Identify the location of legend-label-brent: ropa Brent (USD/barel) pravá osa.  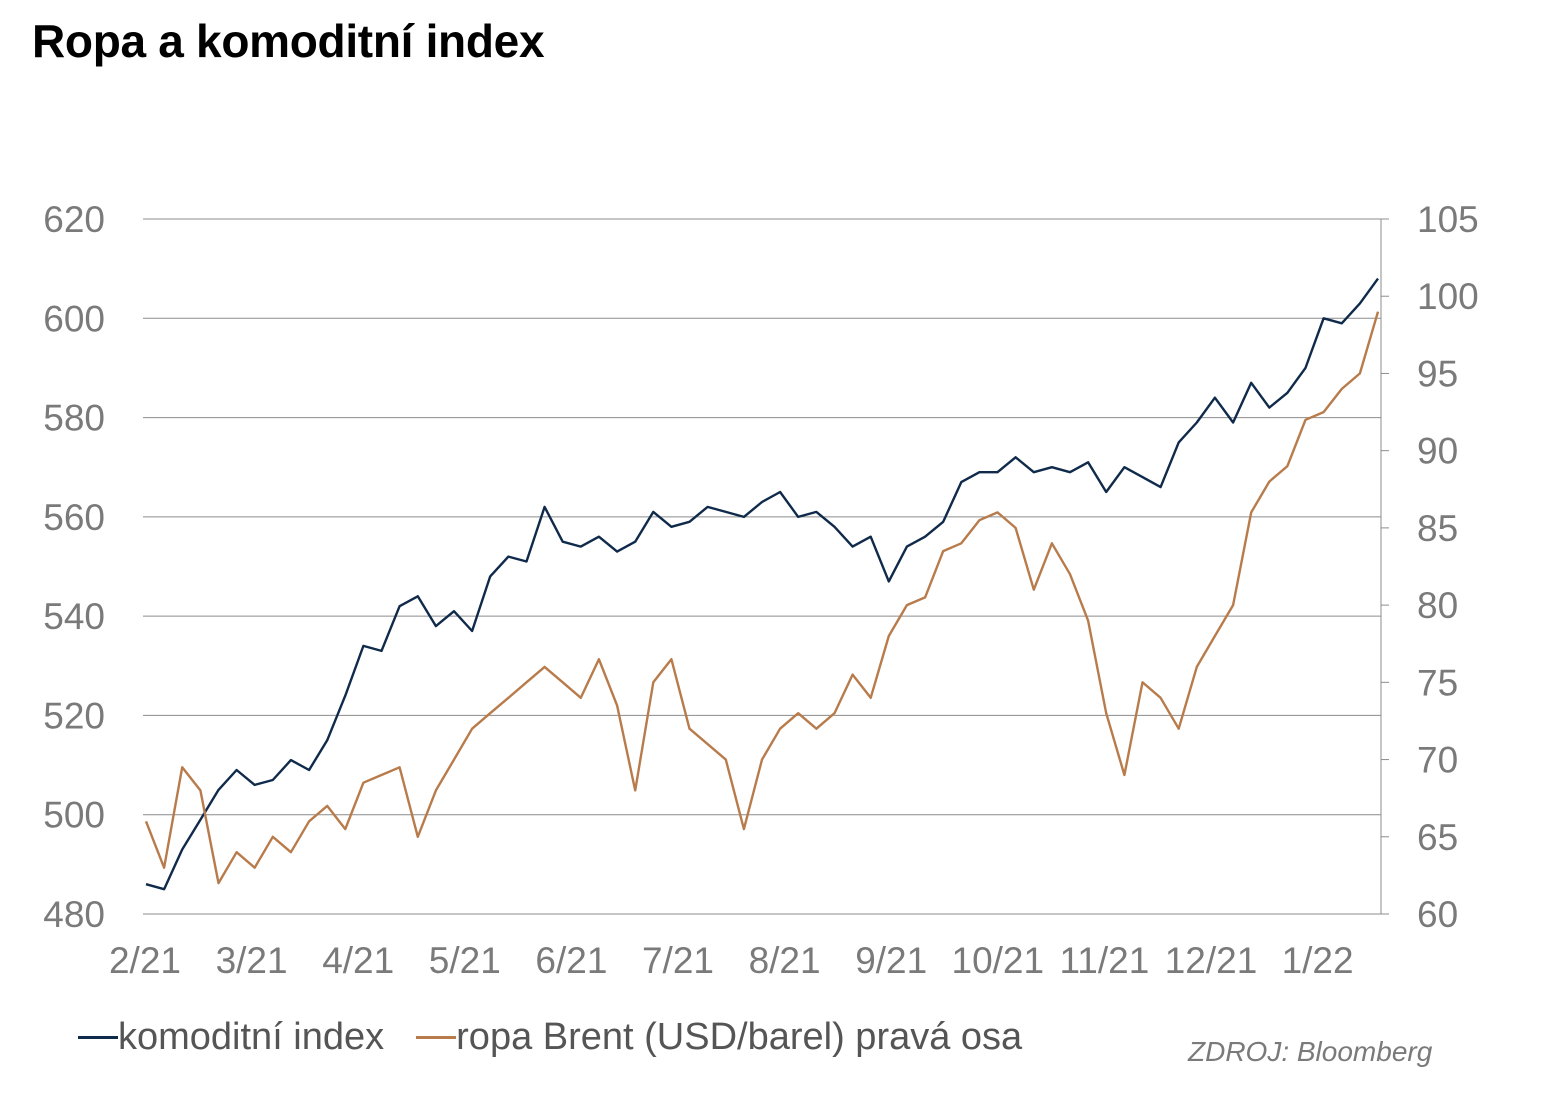
(739, 1036).